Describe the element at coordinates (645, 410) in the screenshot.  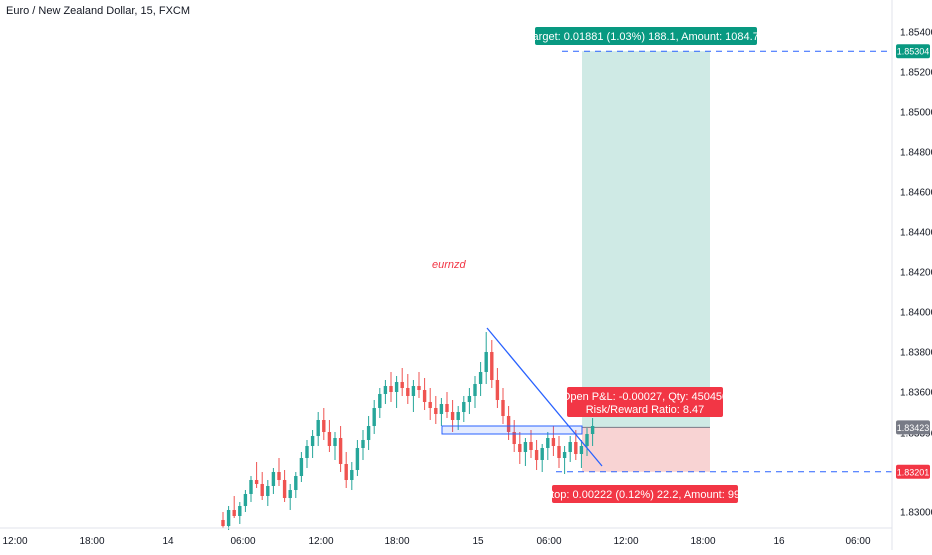
I see `rr-label-text: Risk/Reward Ratio: 8.47` at that location.